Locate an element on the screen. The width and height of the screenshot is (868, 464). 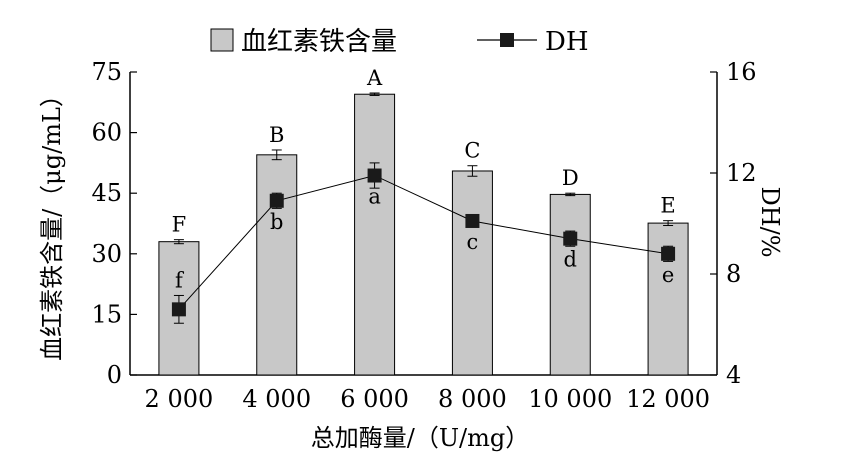
dh-significance-label: c is located at coordinates (473, 242).